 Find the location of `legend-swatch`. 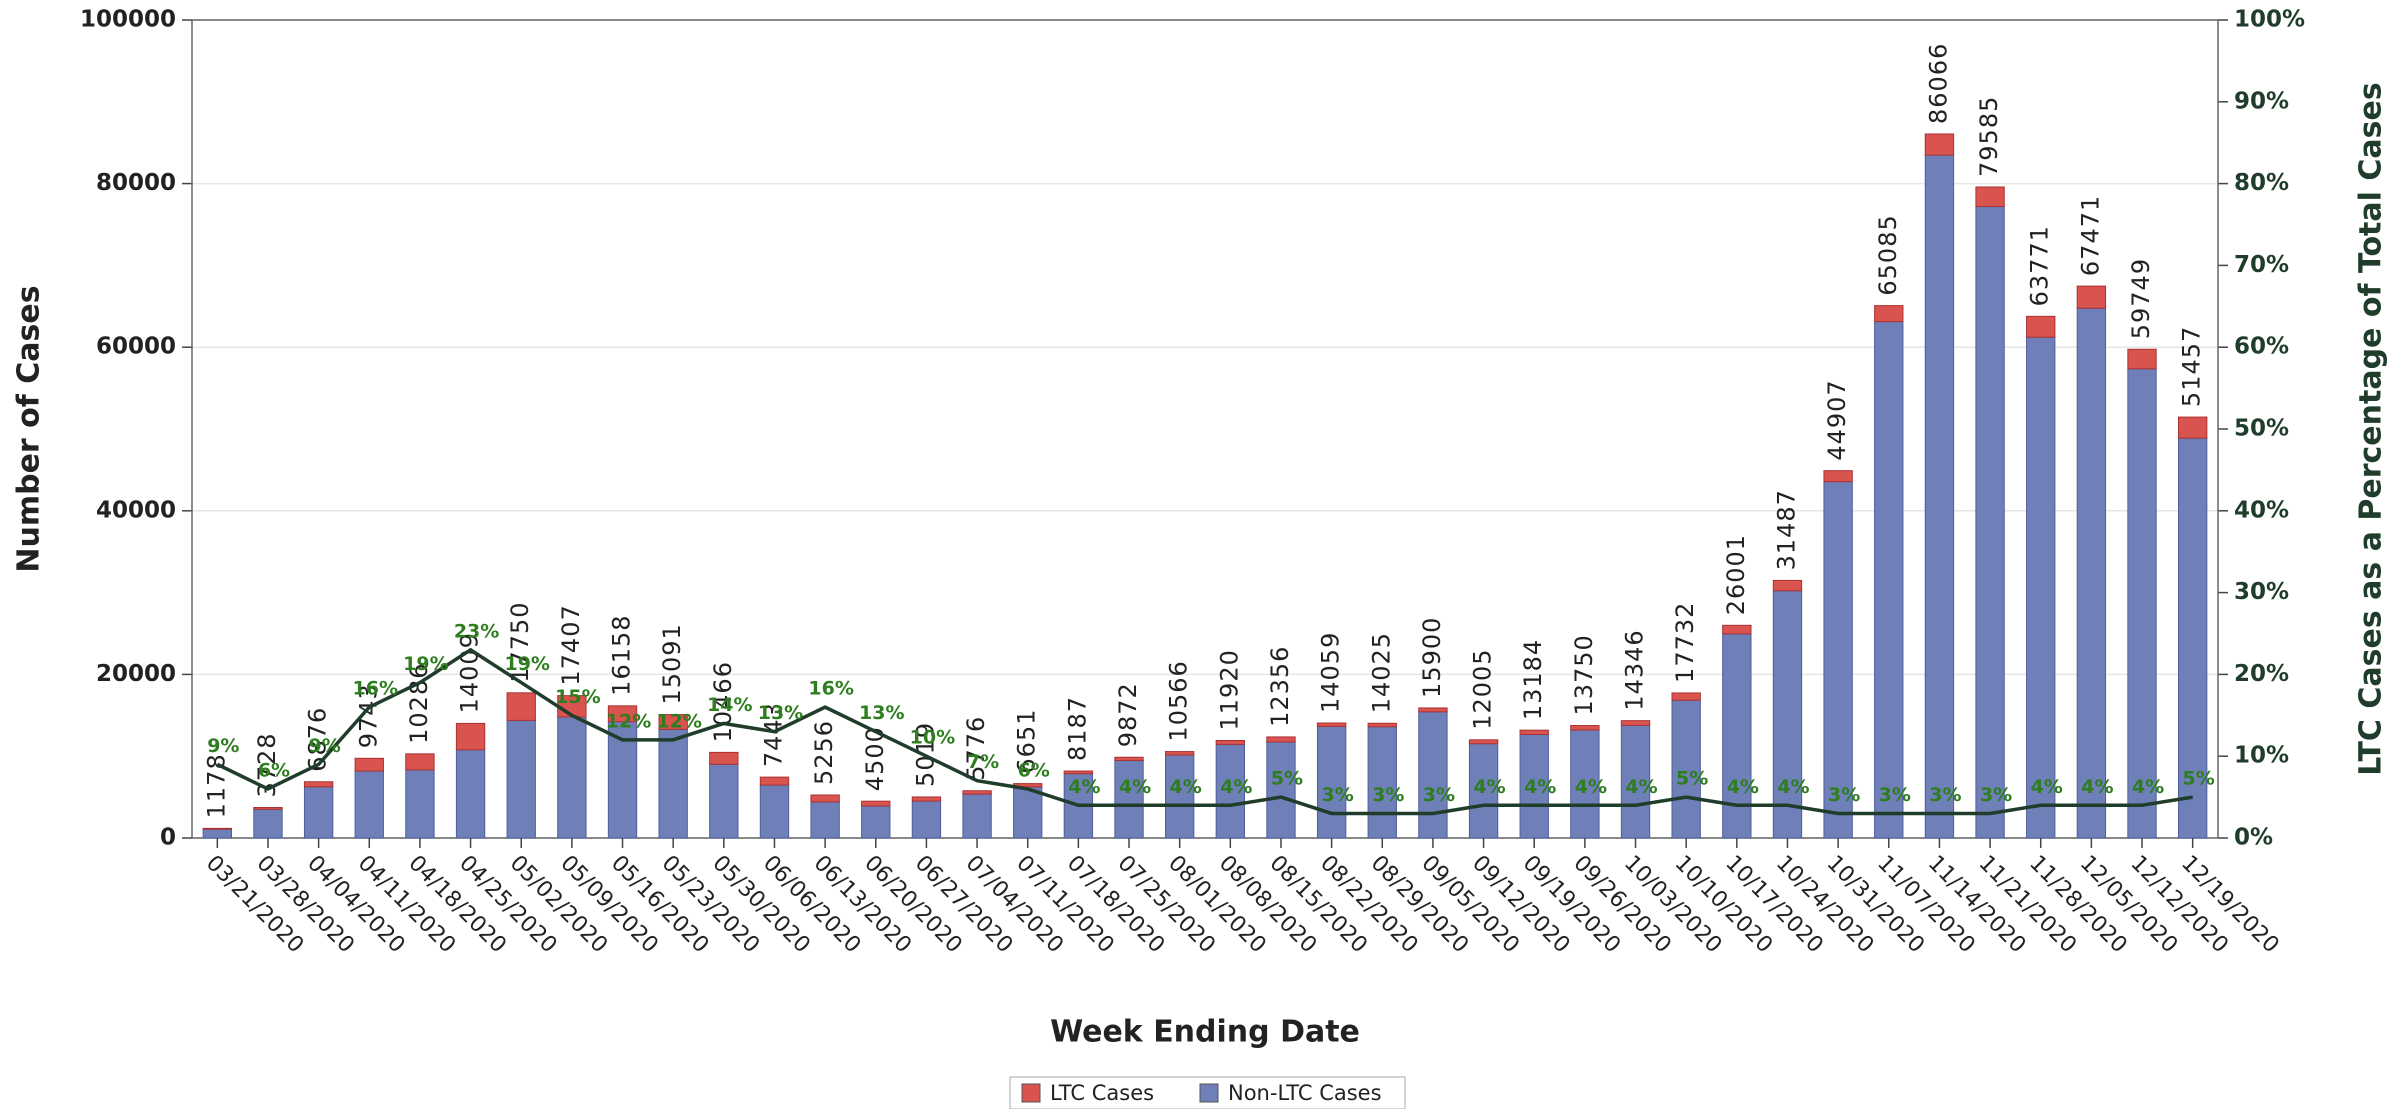

legend-swatch is located at coordinates (1209, 1093).